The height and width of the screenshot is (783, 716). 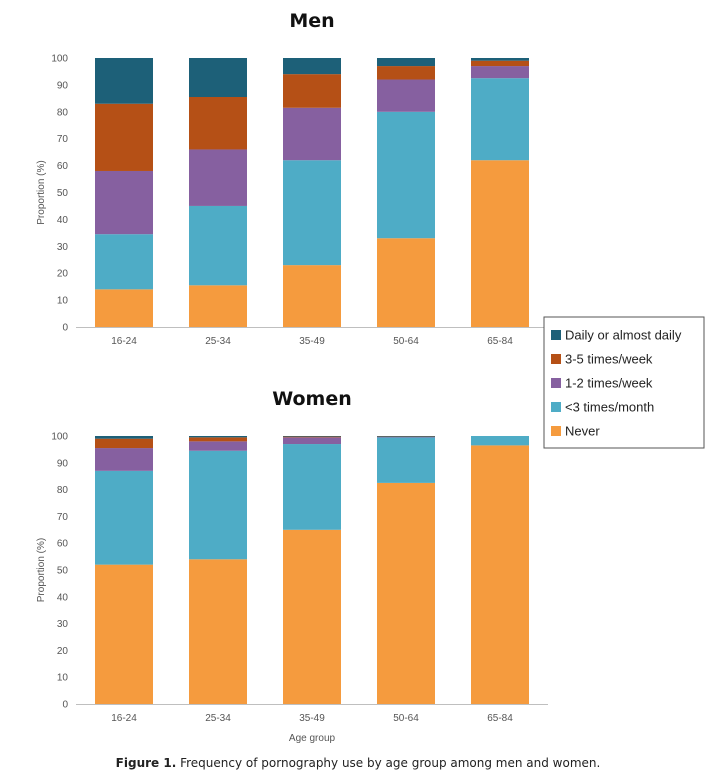 I want to click on legend-label-never: Never, so click(x=582, y=431).